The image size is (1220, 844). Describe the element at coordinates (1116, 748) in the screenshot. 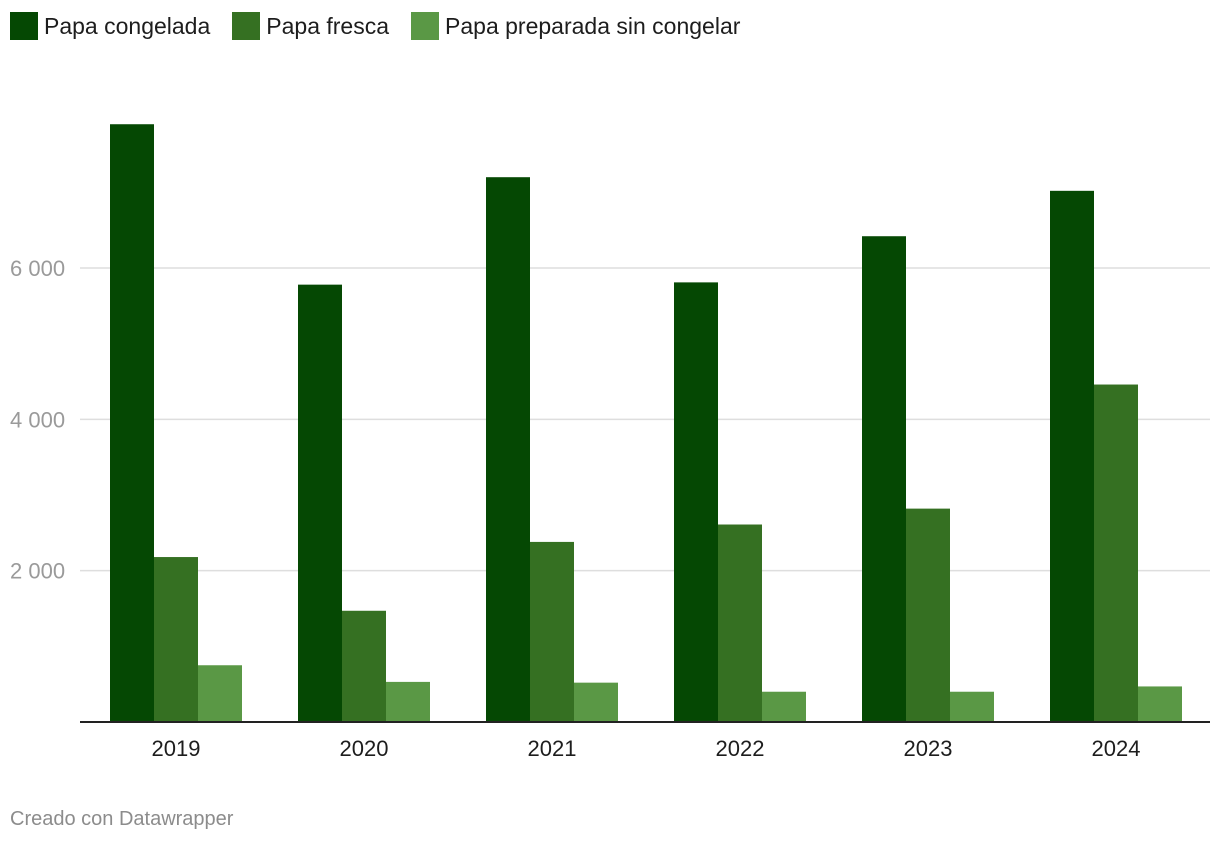

I see `x-tick-label: 2024` at that location.